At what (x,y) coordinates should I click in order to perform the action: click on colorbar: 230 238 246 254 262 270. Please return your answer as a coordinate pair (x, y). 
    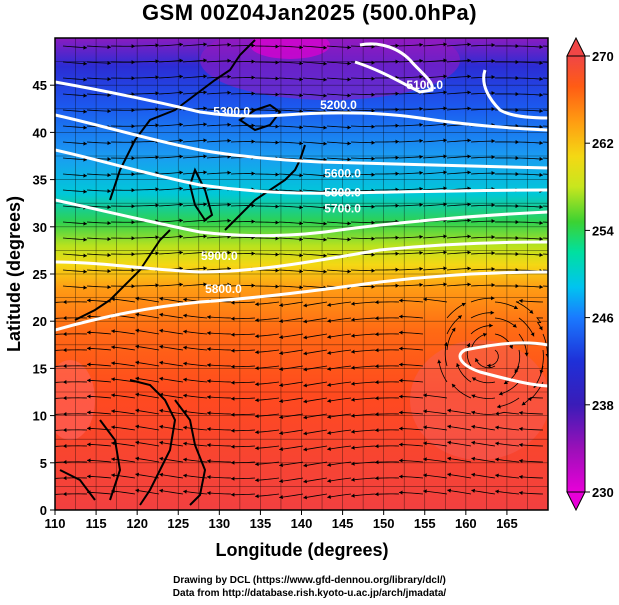
    Looking at the image, I should click on (590, 274).